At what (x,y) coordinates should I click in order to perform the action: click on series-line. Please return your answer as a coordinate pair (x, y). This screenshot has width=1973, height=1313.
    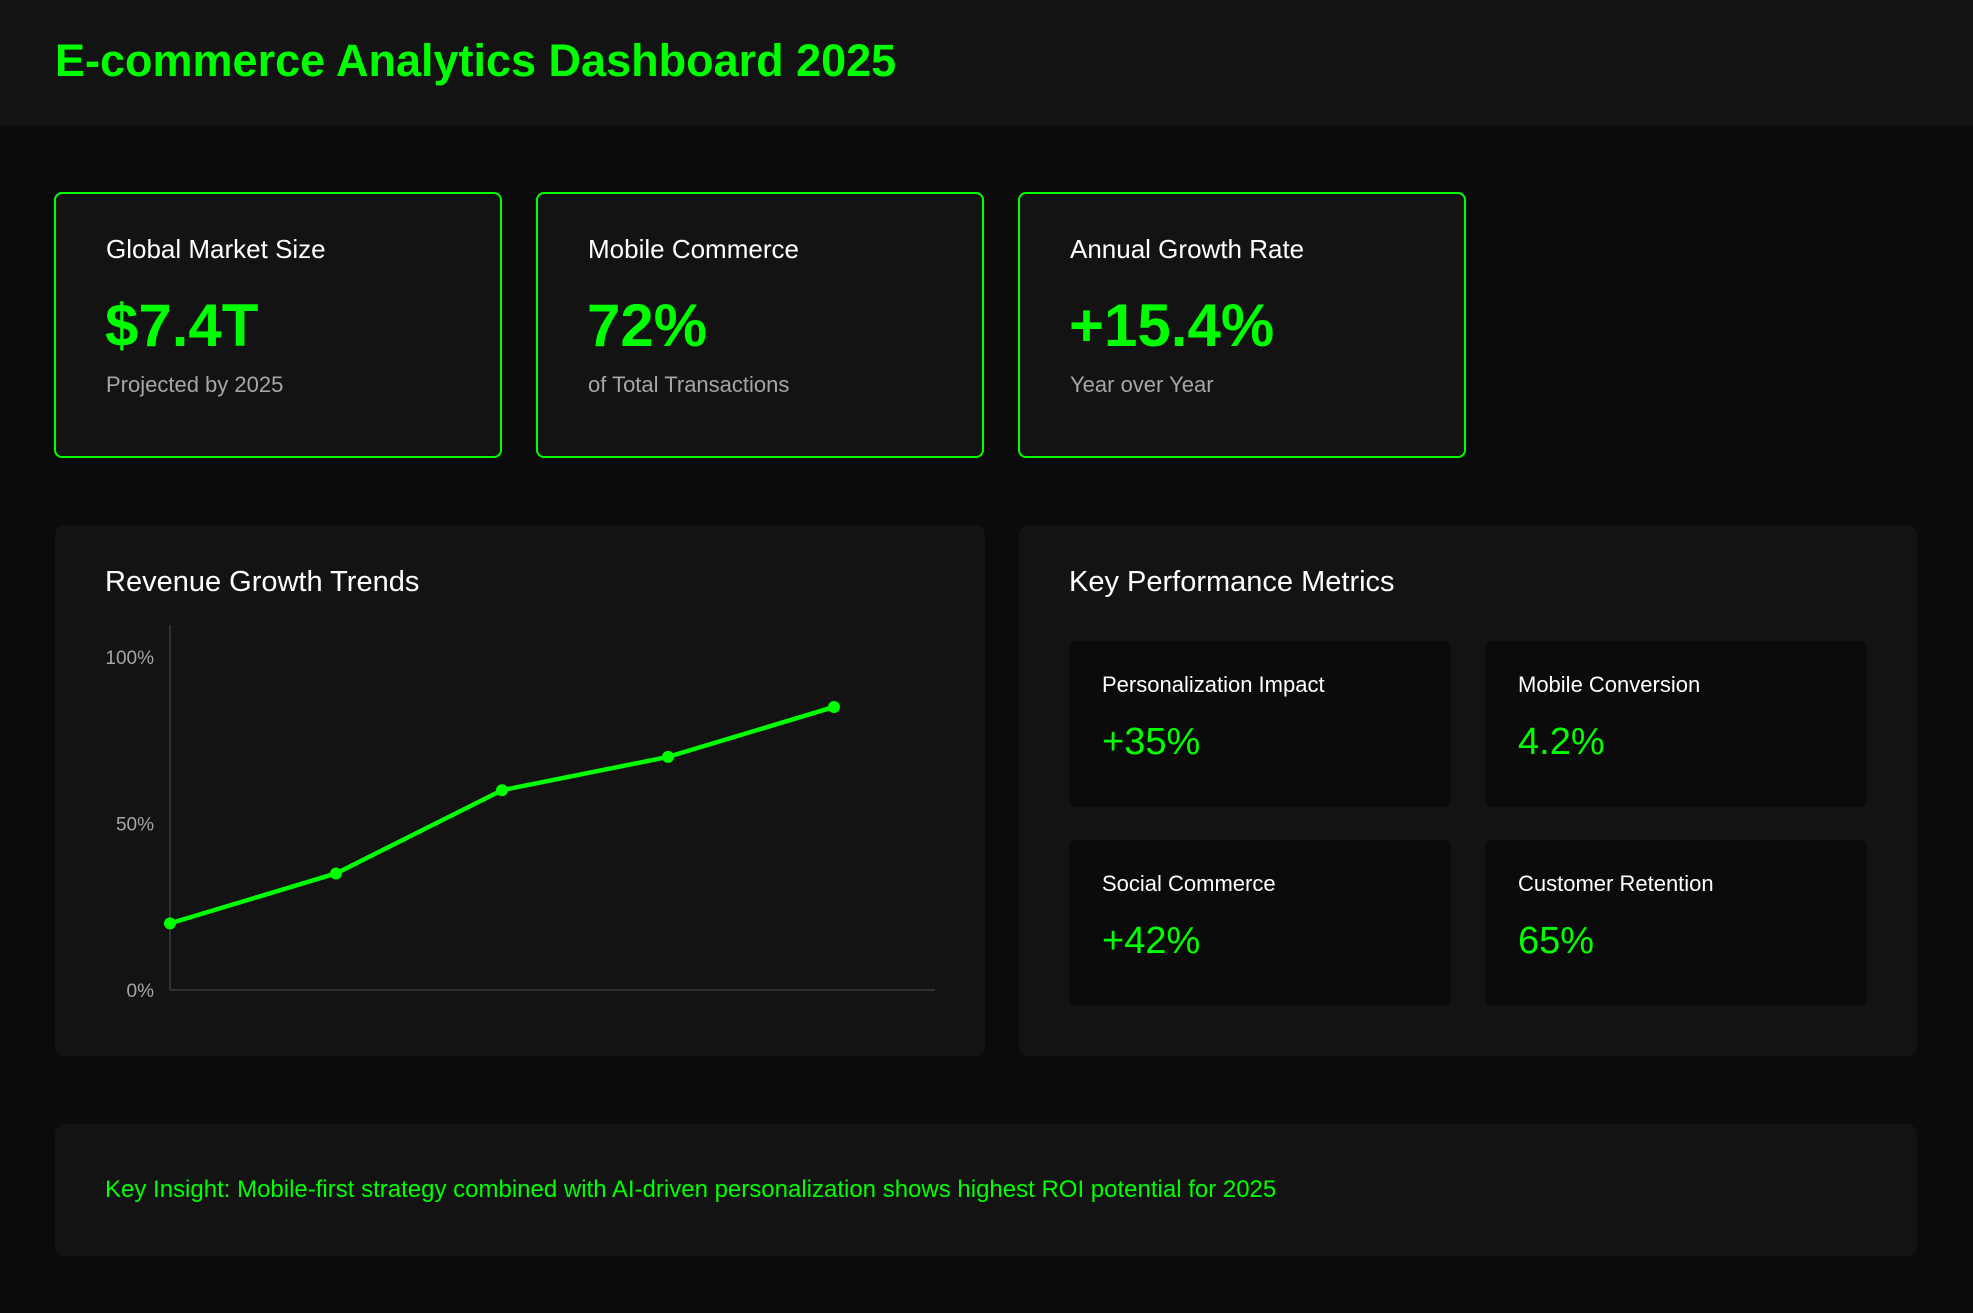
    Looking at the image, I should click on (502, 815).